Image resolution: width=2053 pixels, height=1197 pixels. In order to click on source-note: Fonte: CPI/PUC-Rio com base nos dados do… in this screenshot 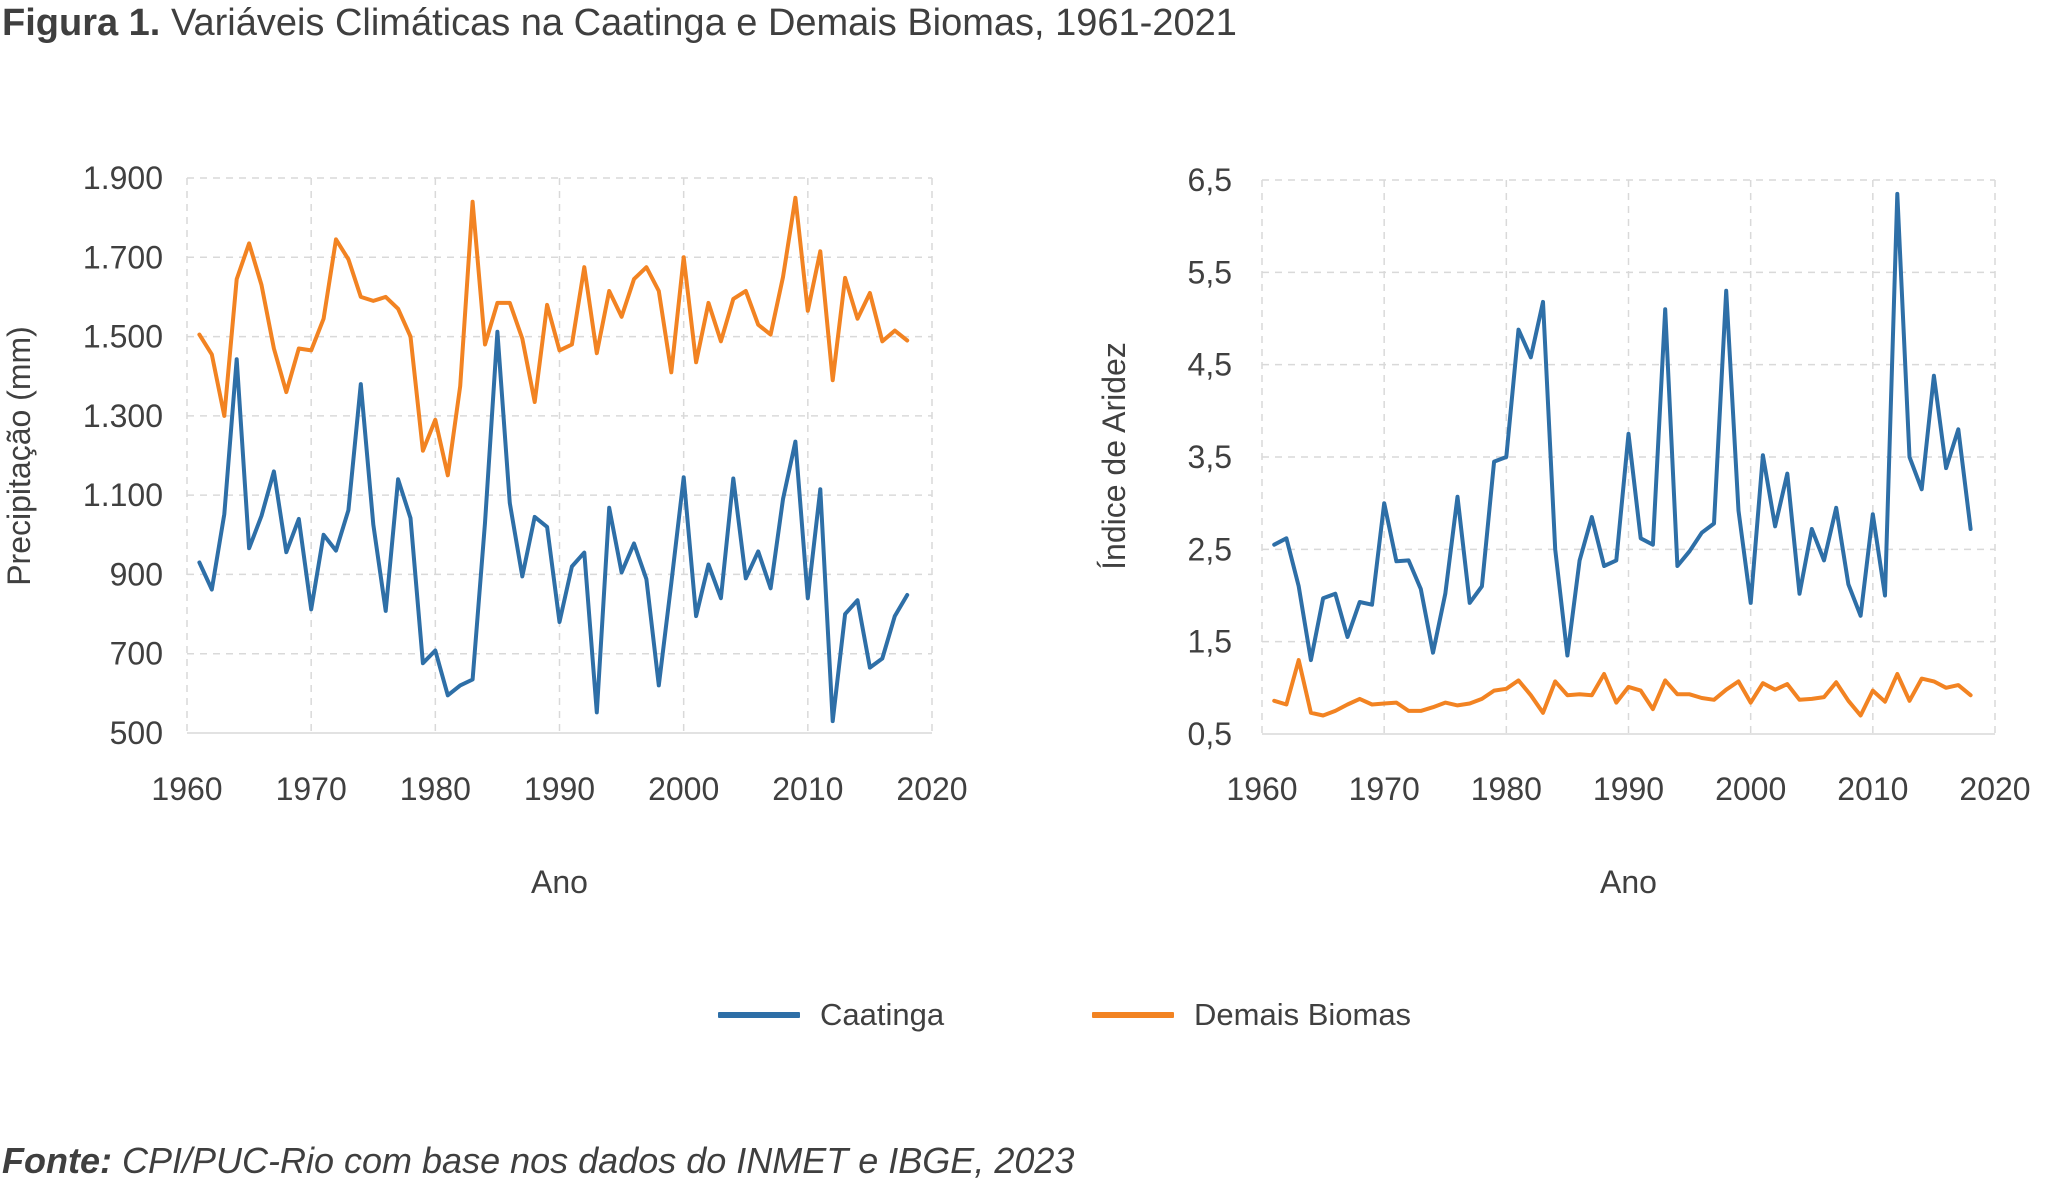, I will do `click(538, 1161)`.